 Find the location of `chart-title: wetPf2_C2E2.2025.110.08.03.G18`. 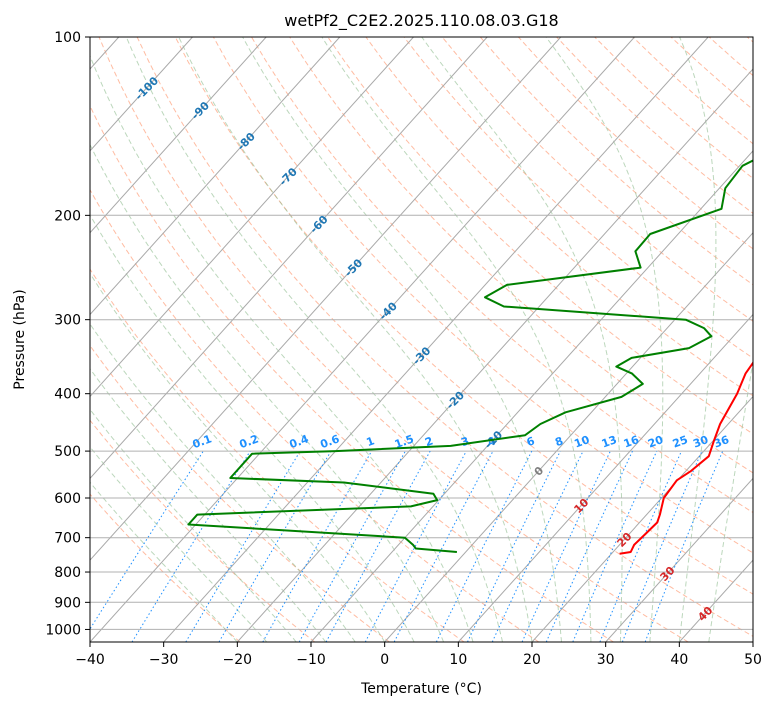

chart-title: wetPf2_C2E2.2025.110.08.03.G18 is located at coordinates (421, 21).